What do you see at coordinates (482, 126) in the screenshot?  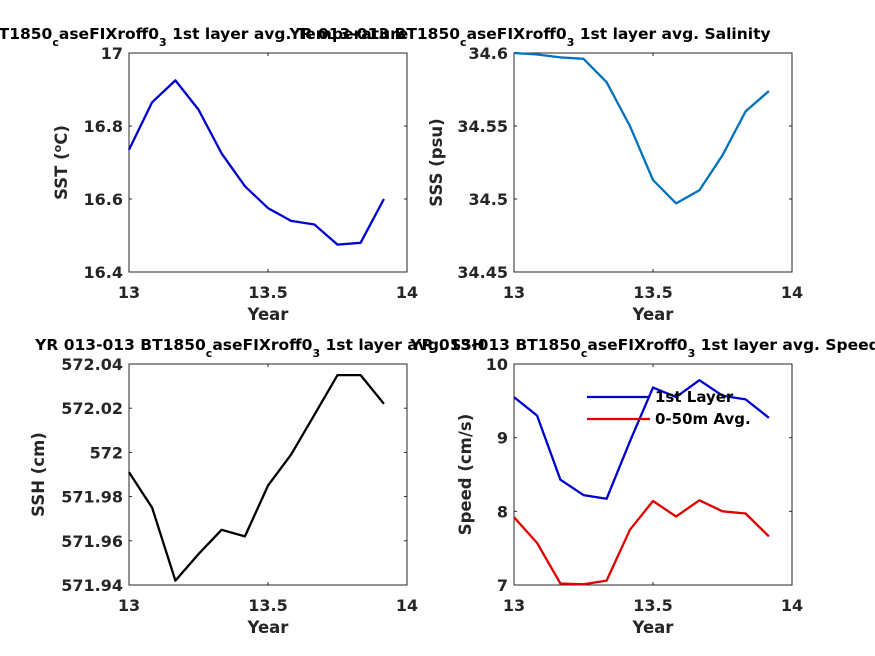 I see `y-tick-label: 34.55` at bounding box center [482, 126].